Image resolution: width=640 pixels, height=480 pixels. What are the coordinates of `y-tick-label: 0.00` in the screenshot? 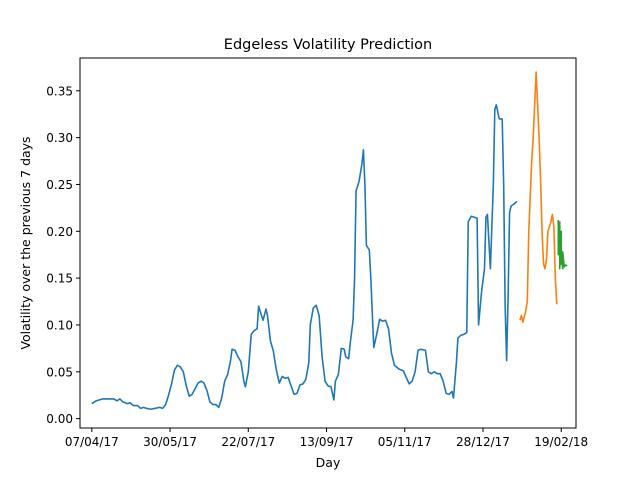 It's located at (59, 419).